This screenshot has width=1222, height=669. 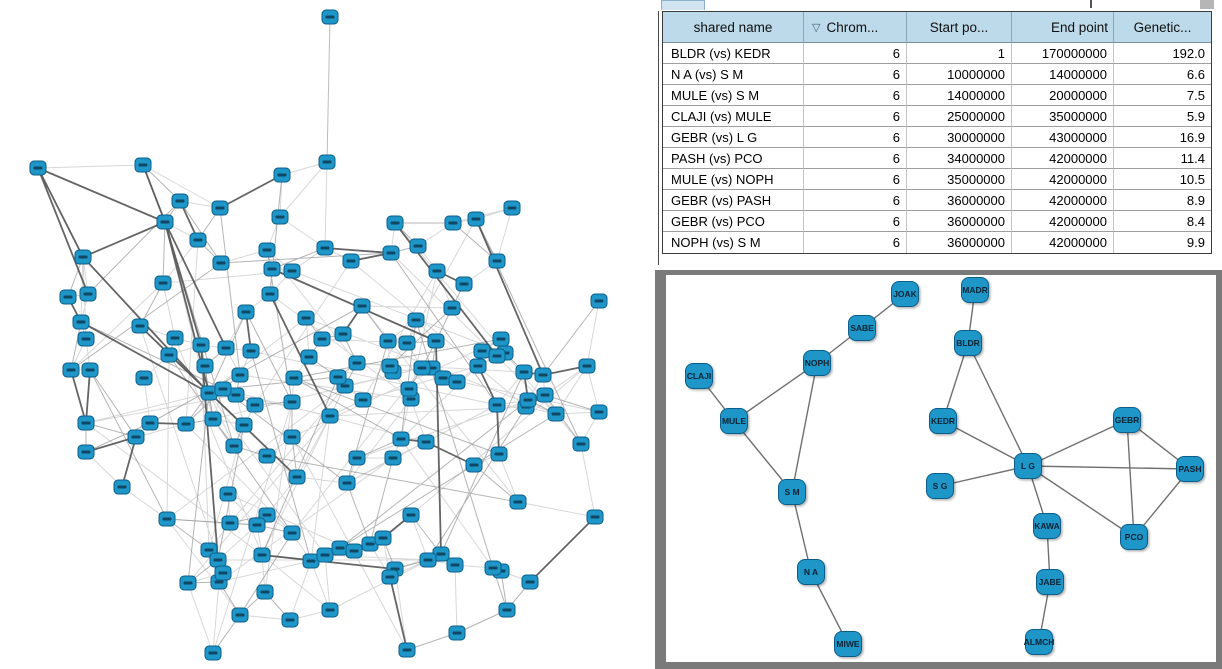 I want to click on table-cell: 170000000, so click(x=1063, y=53).